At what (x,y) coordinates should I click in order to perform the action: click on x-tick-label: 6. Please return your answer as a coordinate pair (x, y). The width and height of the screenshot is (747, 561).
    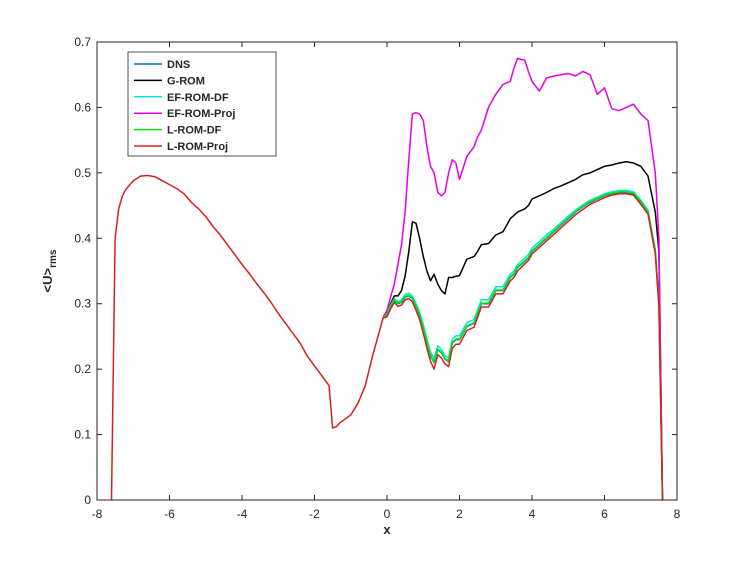
    Looking at the image, I should click on (604, 514).